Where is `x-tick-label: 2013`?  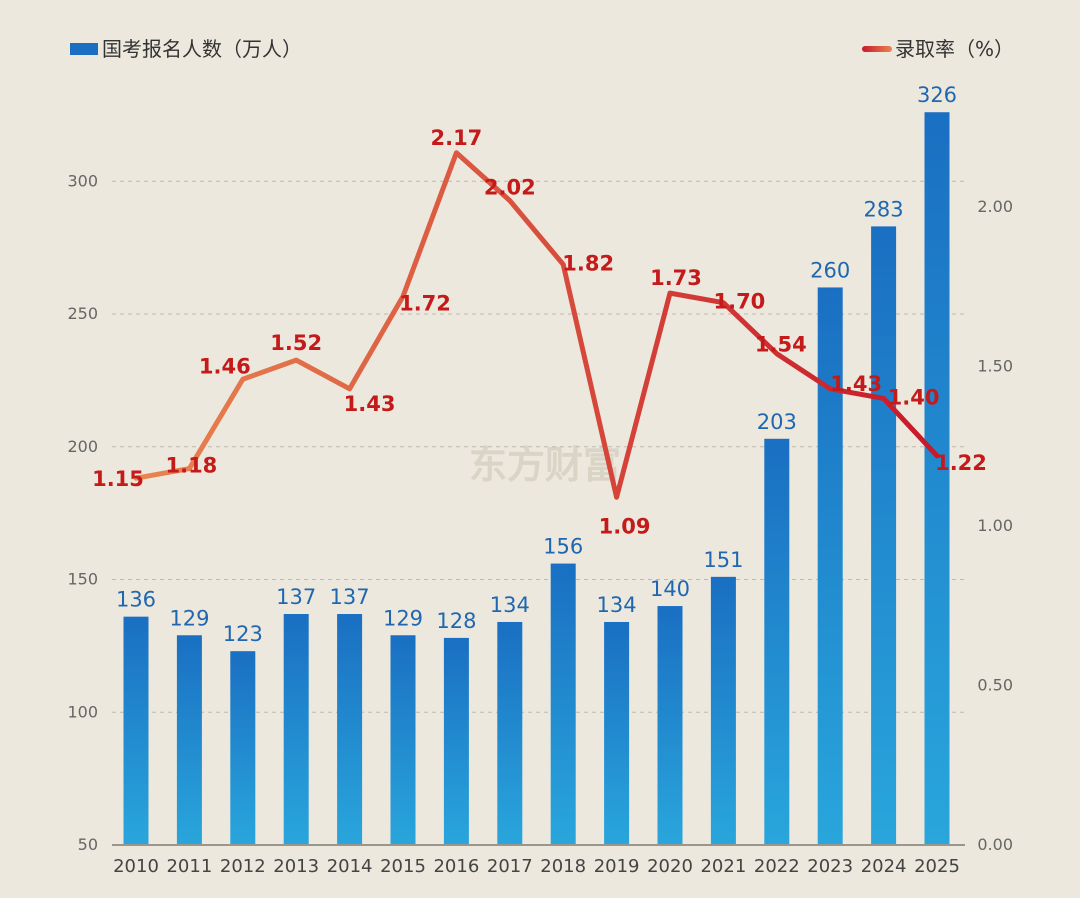 x-tick-label: 2013 is located at coordinates (296, 866).